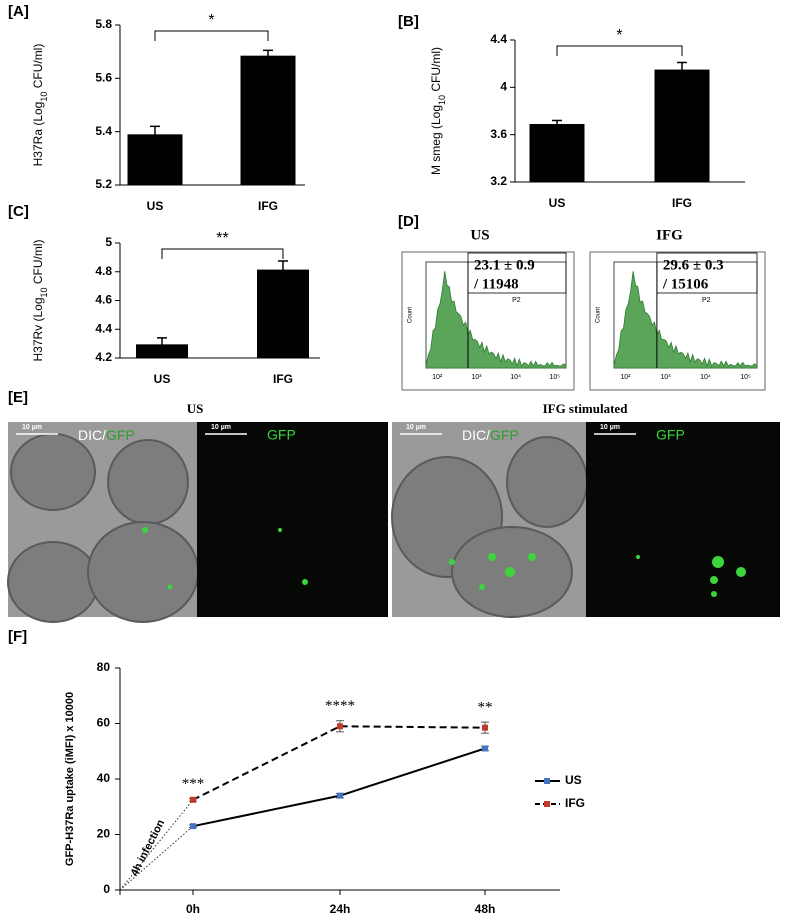 Image resolution: width=787 pixels, height=924 pixels. What do you see at coordinates (18, 11) in the screenshot?
I see `panel-label: [A]` at bounding box center [18, 11].